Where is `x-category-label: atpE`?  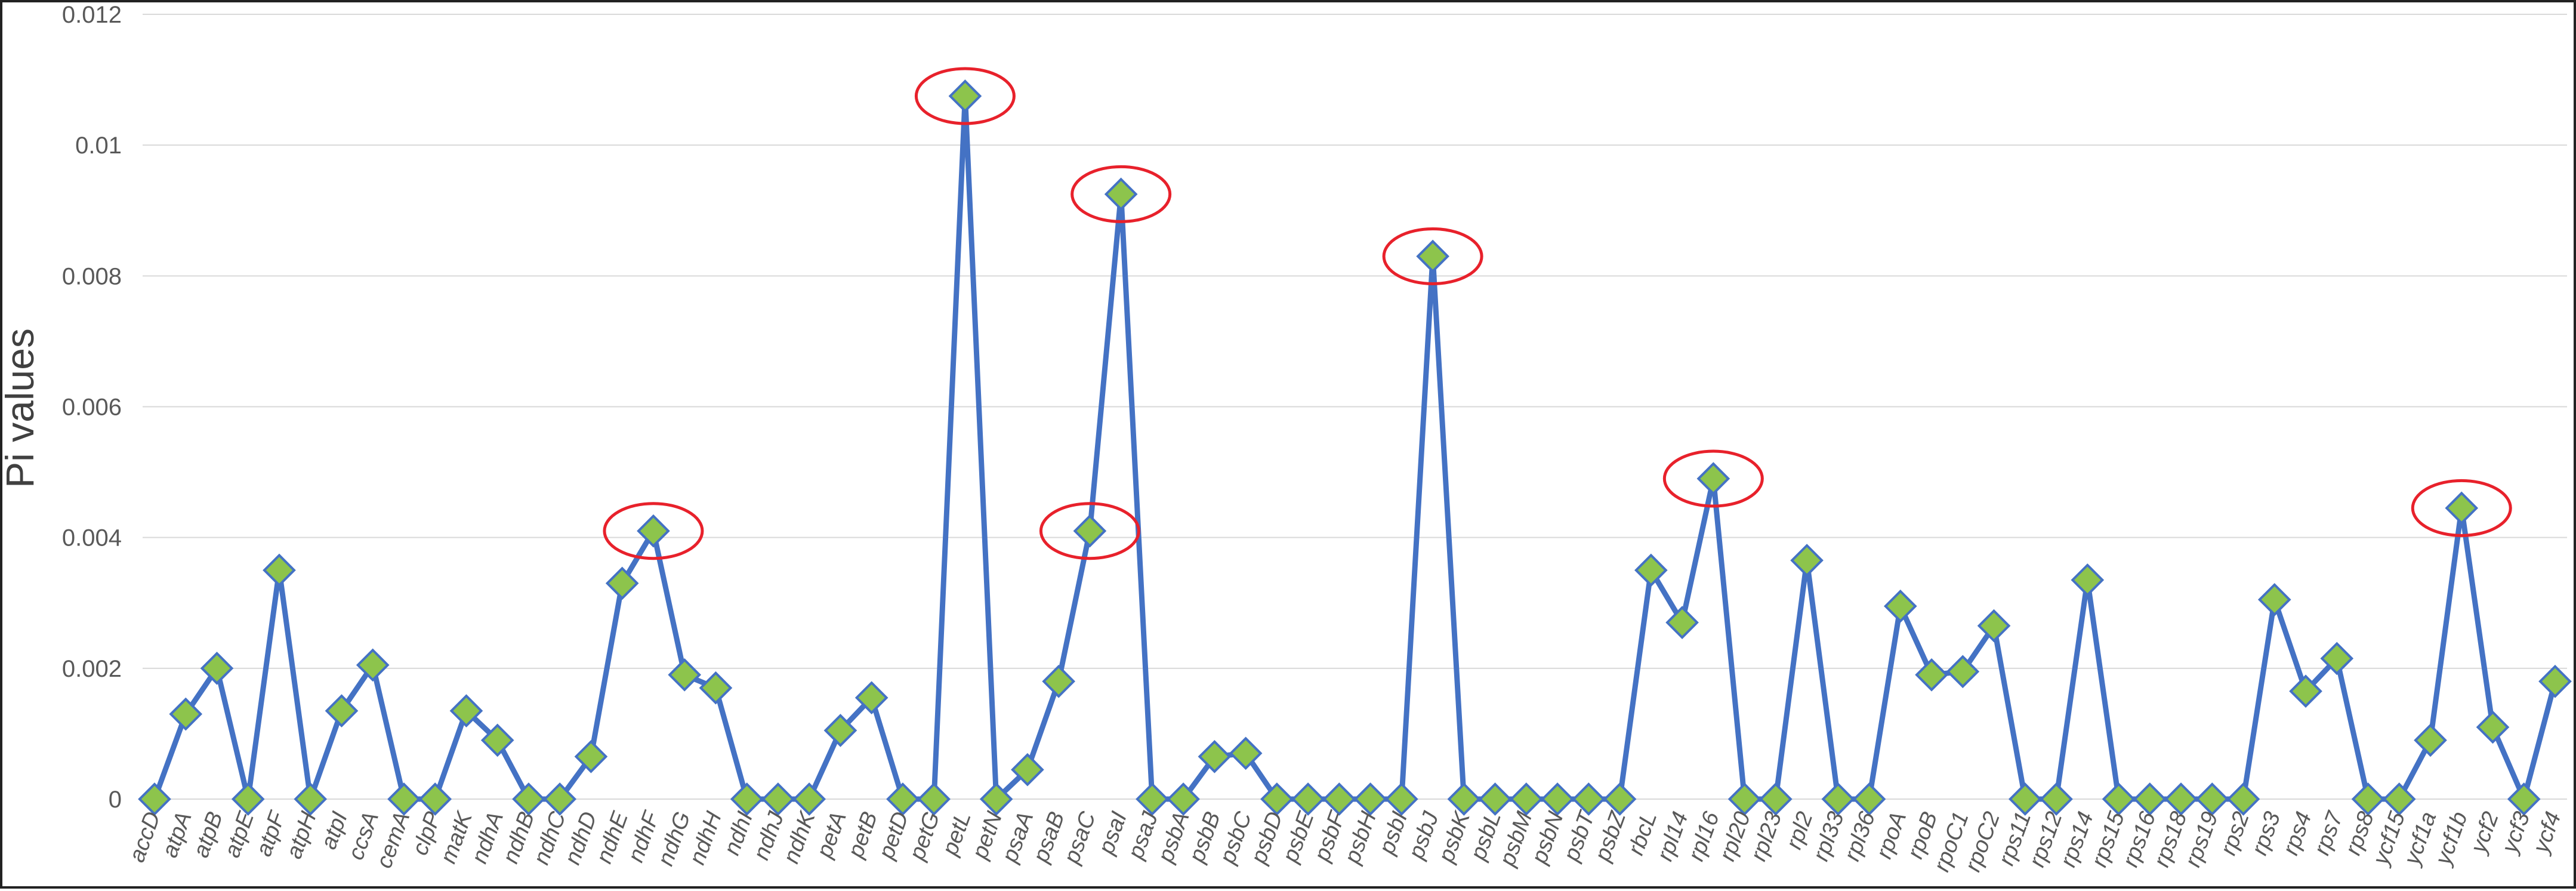
x-category-label: atpE is located at coordinates (240, 834).